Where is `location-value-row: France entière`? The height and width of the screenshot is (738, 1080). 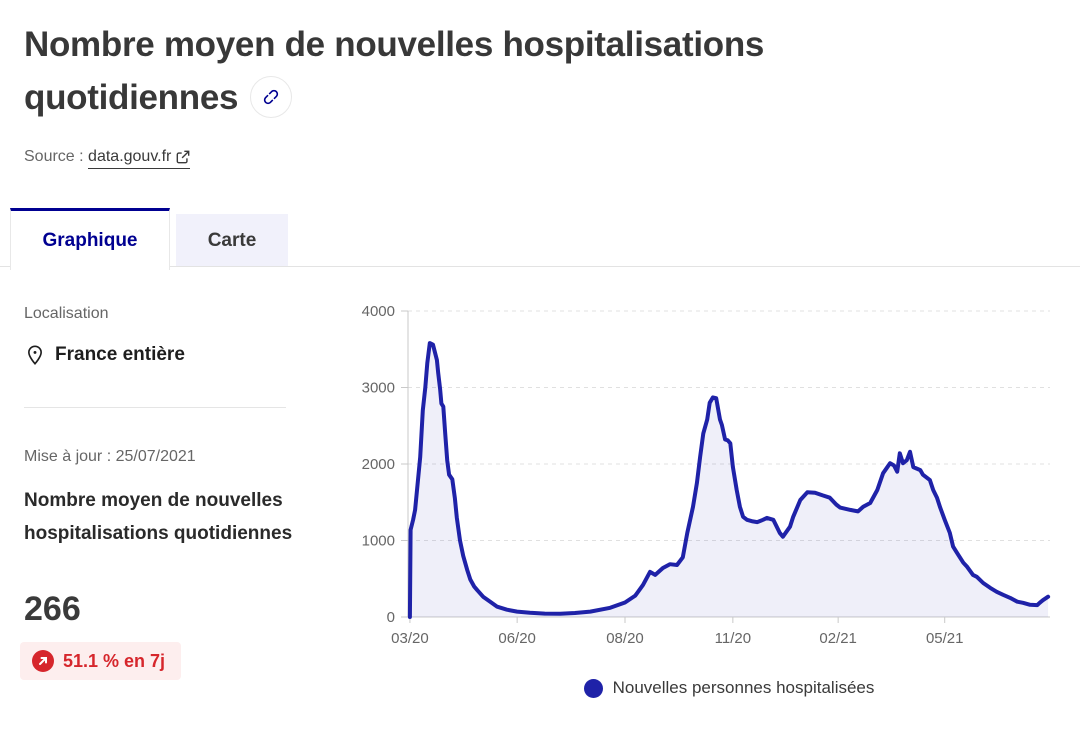
location-value-row: France entière is located at coordinates (104, 355).